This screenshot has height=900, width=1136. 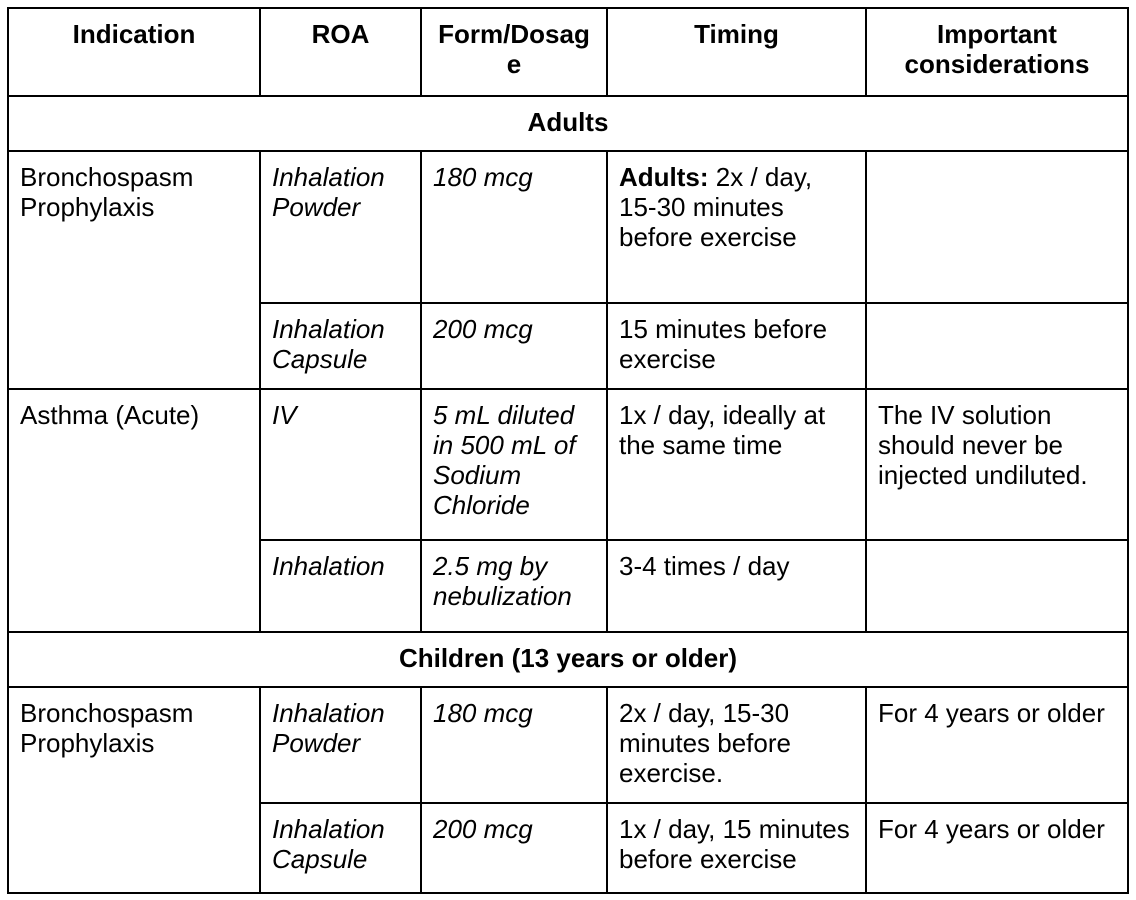 I want to click on cell-timing: 1x / day, ideally at the same time, so click(x=736, y=464).